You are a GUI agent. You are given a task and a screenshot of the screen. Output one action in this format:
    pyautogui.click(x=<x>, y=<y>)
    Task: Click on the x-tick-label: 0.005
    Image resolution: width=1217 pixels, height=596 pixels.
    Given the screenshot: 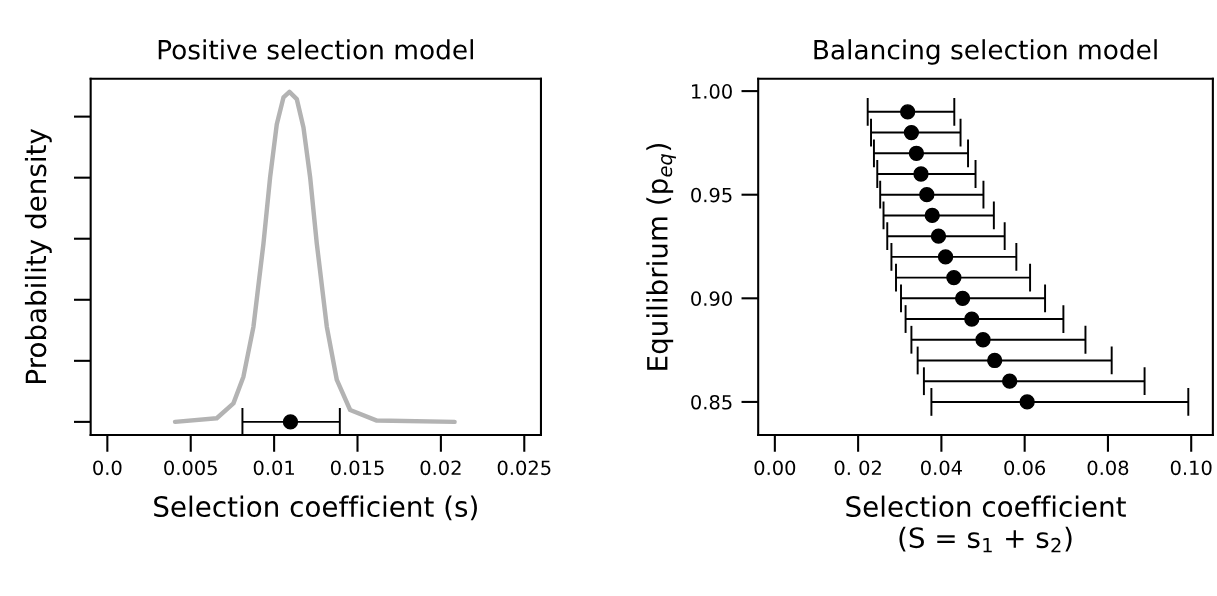 What is the action you would take?
    pyautogui.click(x=190, y=468)
    